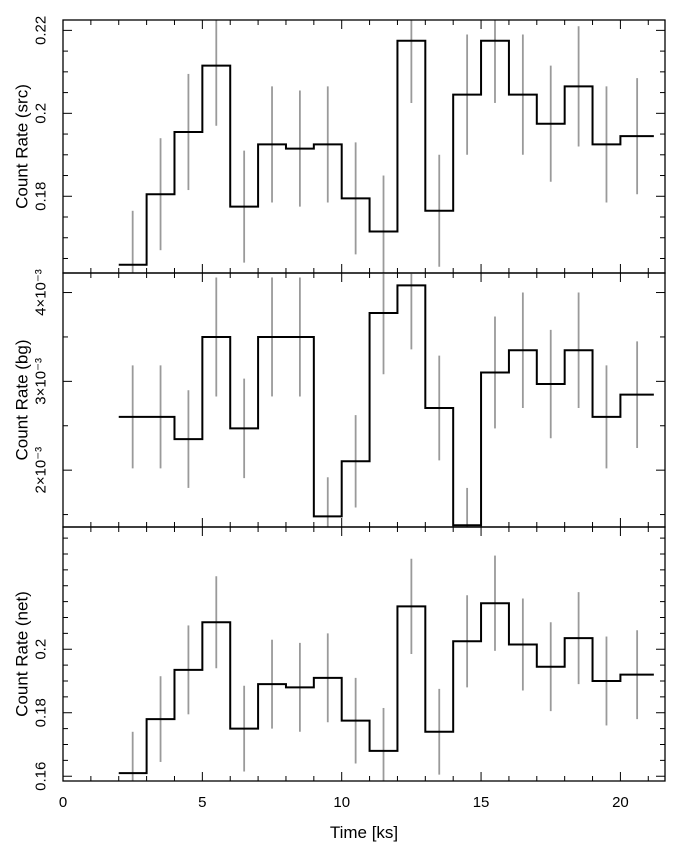 This screenshot has width=676, height=855. Describe the element at coordinates (481, 802) in the screenshot. I see `xtick-label: 15` at that location.